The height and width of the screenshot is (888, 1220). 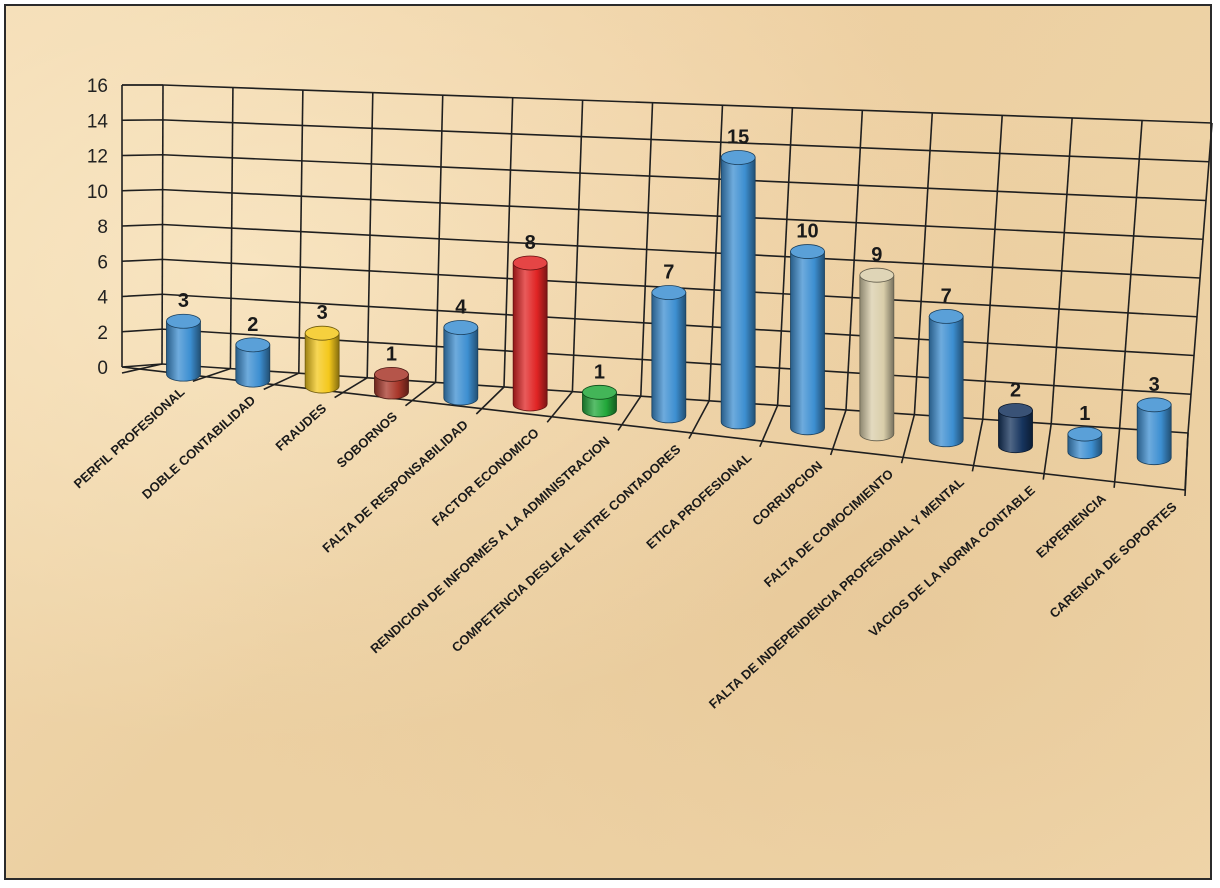 I want to click on y-tick-label: 2, so click(x=102, y=333).